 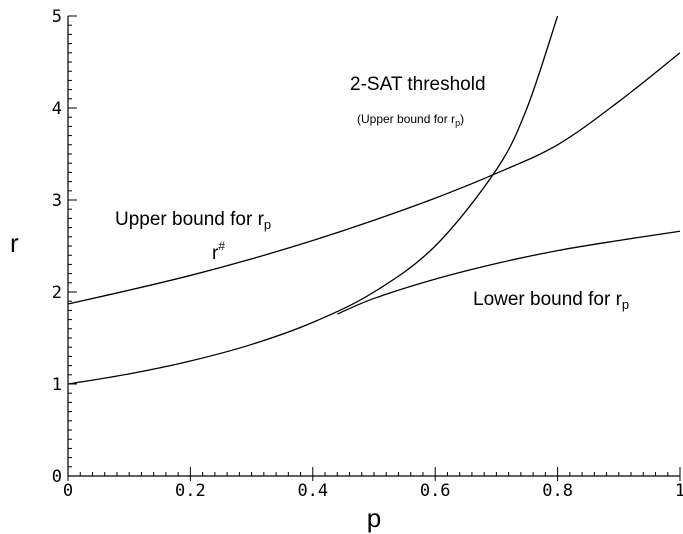 I want to click on x-tick-label-3: 0.6, so click(x=435, y=491).